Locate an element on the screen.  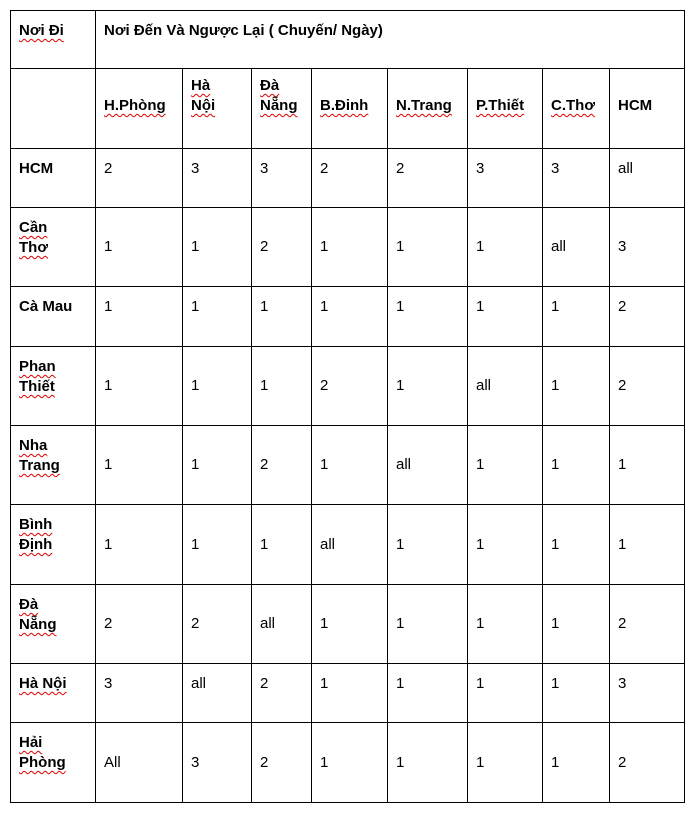
column-header: HCM is located at coordinates (647, 108).